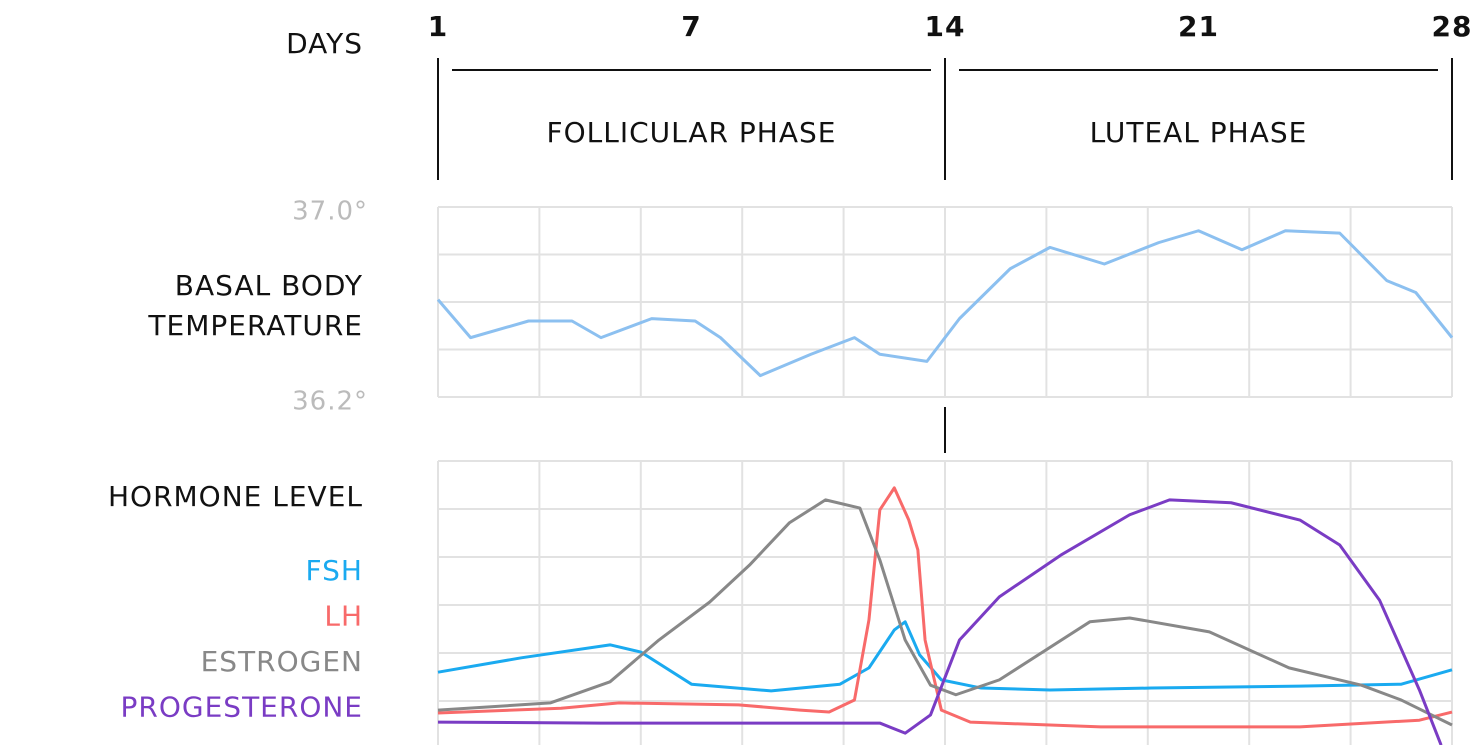 This screenshot has height=745, width=1481. What do you see at coordinates (438, 26) in the screenshot?
I see `x-tick-label: 1` at bounding box center [438, 26].